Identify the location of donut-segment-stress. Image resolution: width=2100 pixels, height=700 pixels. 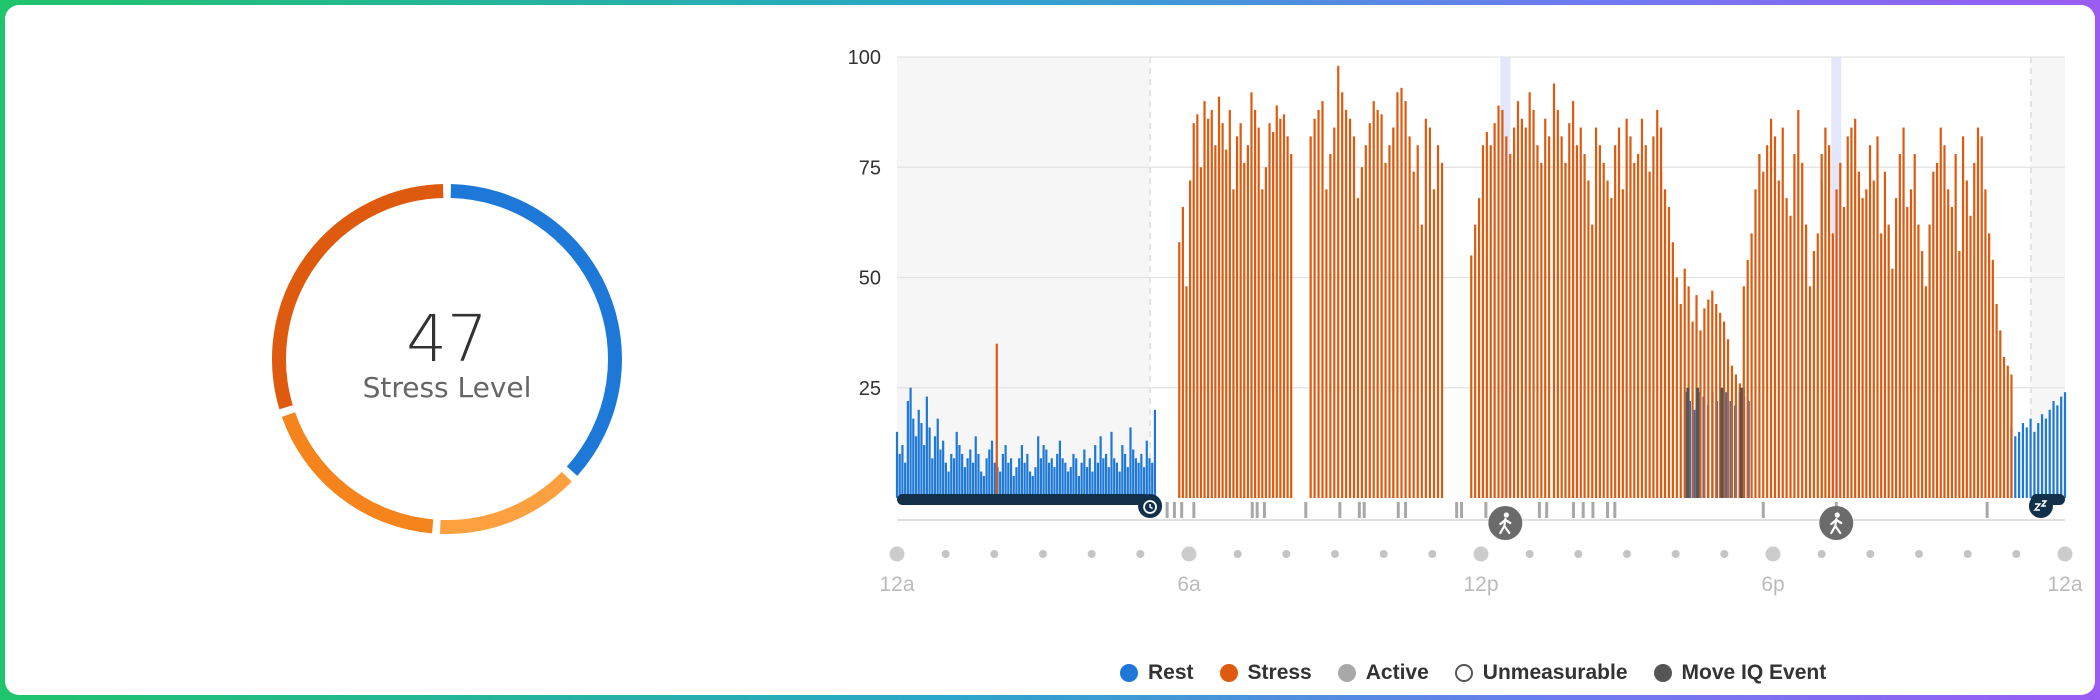
(358, 297).